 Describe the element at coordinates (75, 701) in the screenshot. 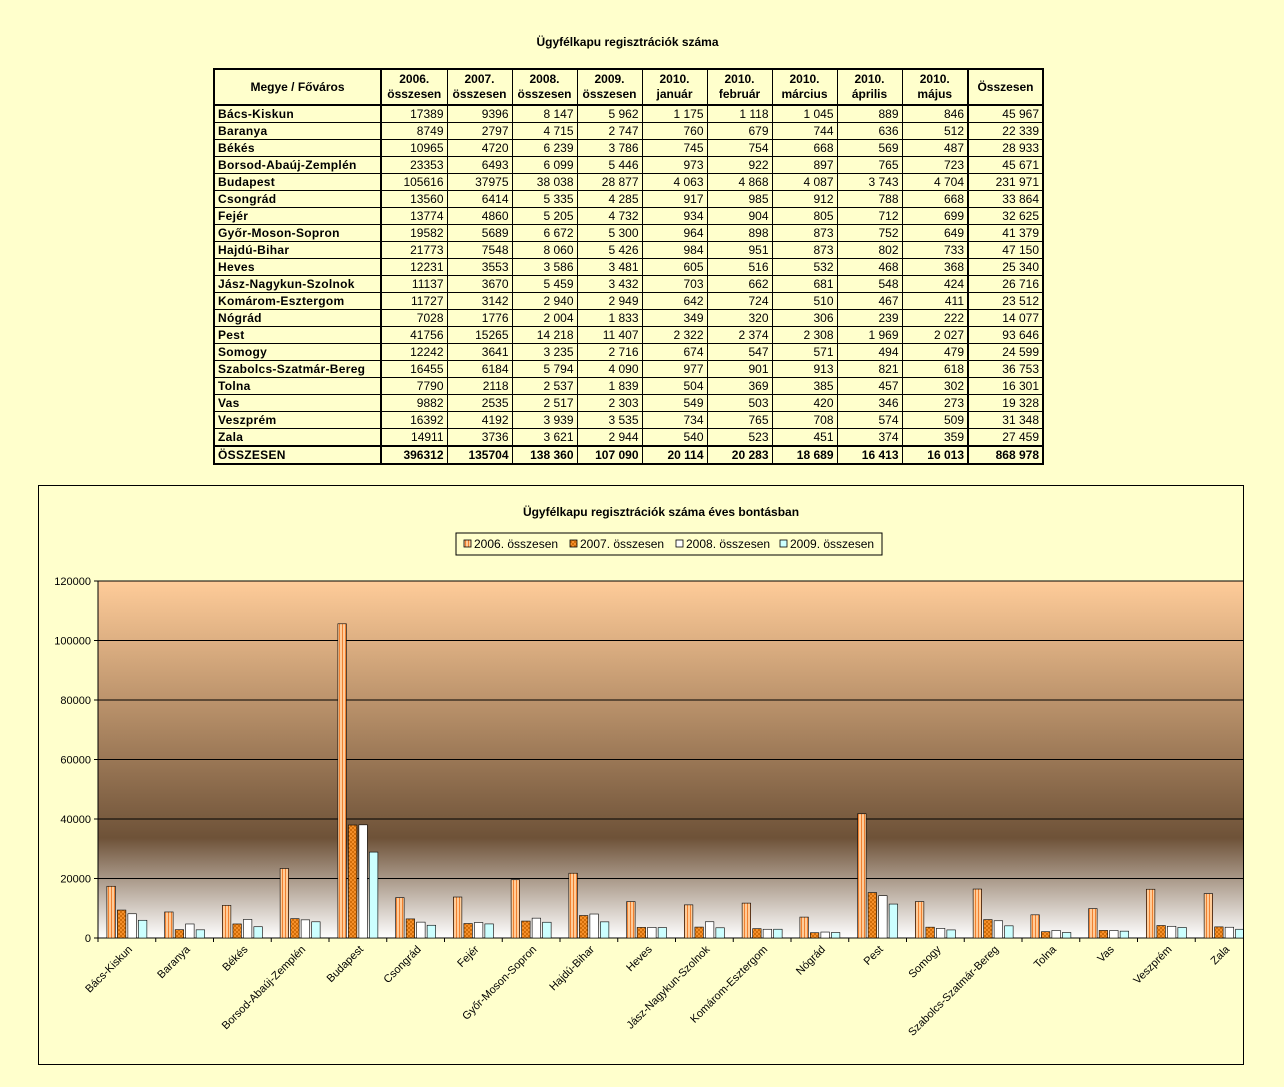

I see `y-tick-label: 80000` at that location.